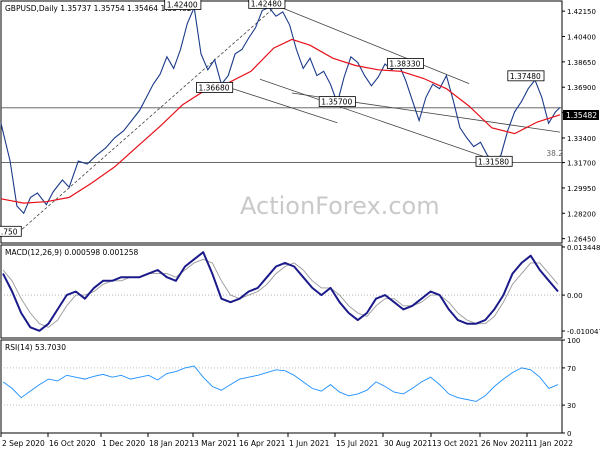  What do you see at coordinates (72, 252) in the screenshot?
I see `macd-panel-title: MACD(12,26,9) 0.000598 0.001258` at bounding box center [72, 252].